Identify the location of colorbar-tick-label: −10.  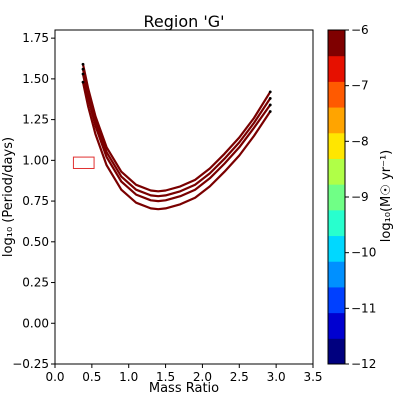
(363, 253).